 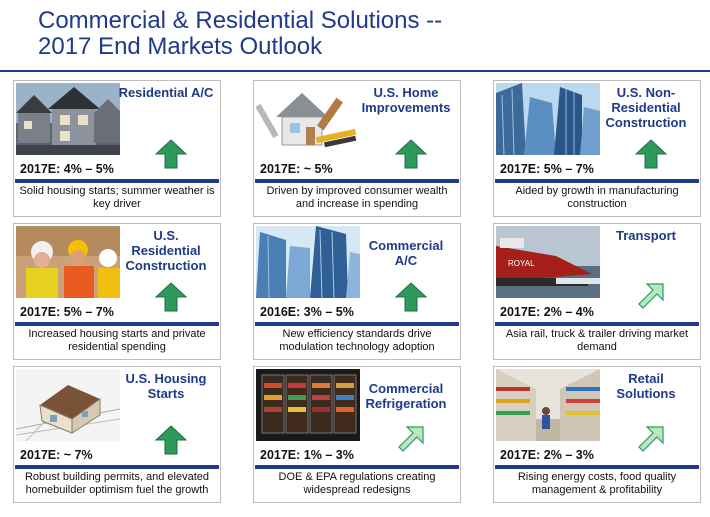 I want to click on card-label: Transport, so click(x=646, y=235).